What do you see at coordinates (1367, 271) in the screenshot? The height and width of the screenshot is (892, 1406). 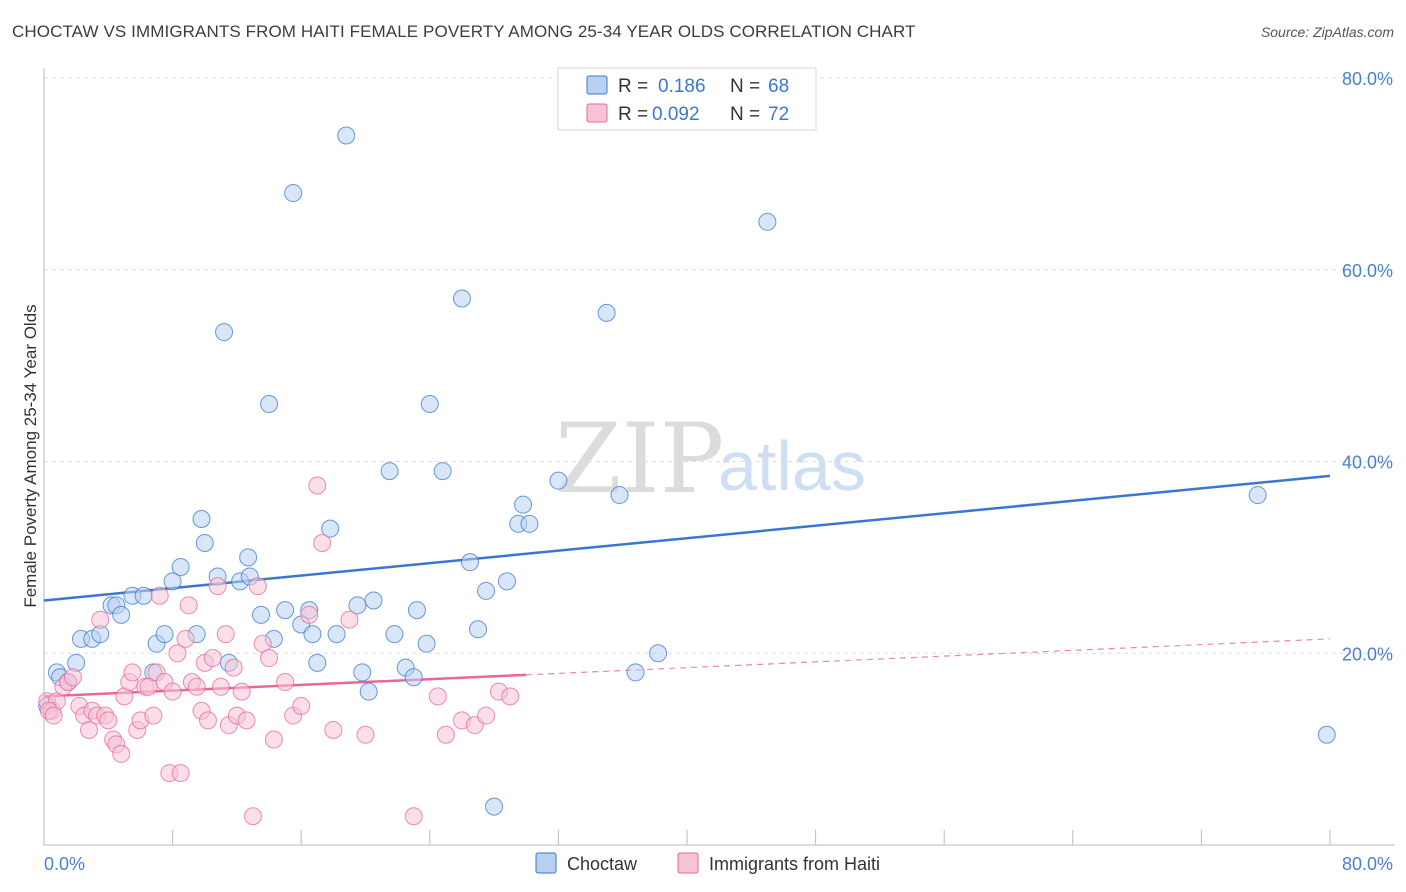 I see `y-tick-label: 60.0%` at bounding box center [1367, 271].